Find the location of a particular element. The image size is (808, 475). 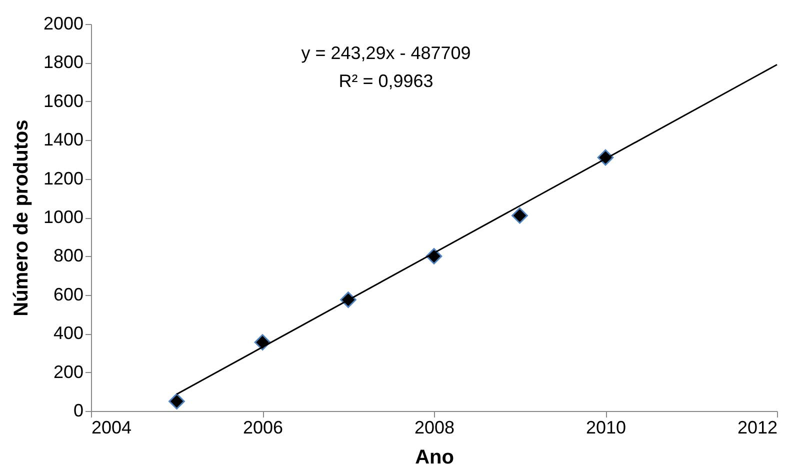

x-tick-label: 2008 is located at coordinates (434, 428).